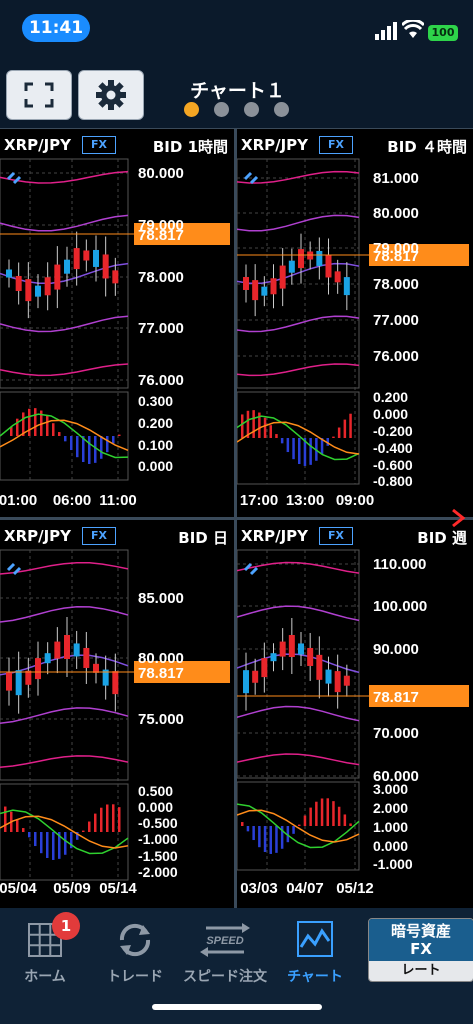 The width and height of the screenshot is (473, 1024). I want to click on panel-timeframe: BID ４時間, so click(427, 147).